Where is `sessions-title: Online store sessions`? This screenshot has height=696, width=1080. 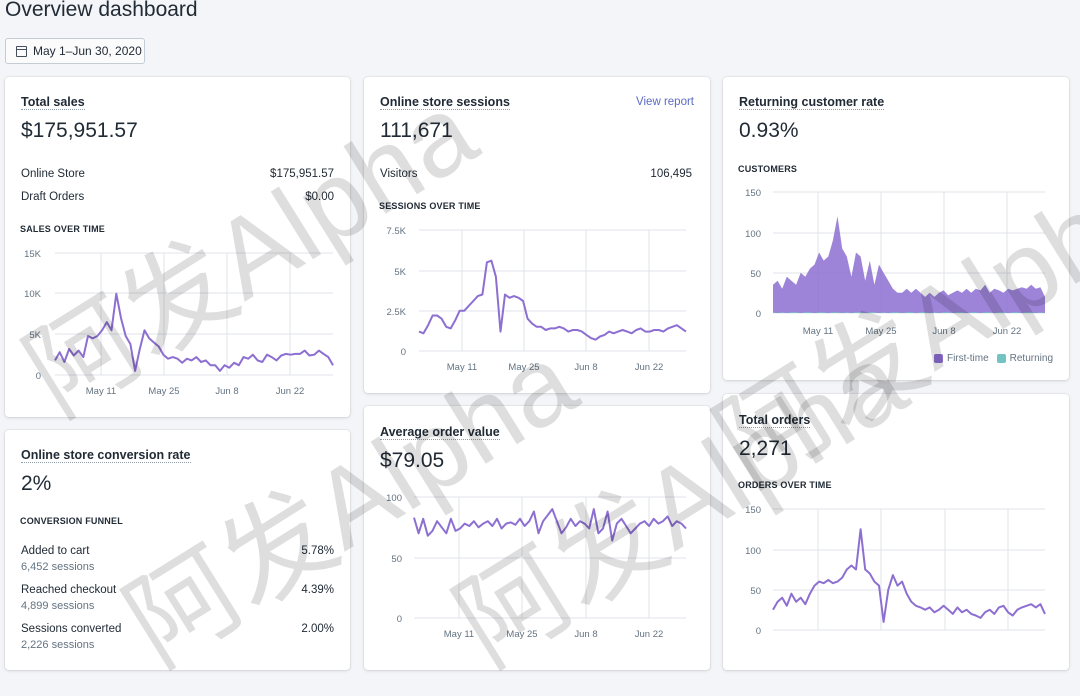 sessions-title: Online store sessions is located at coordinates (445, 102).